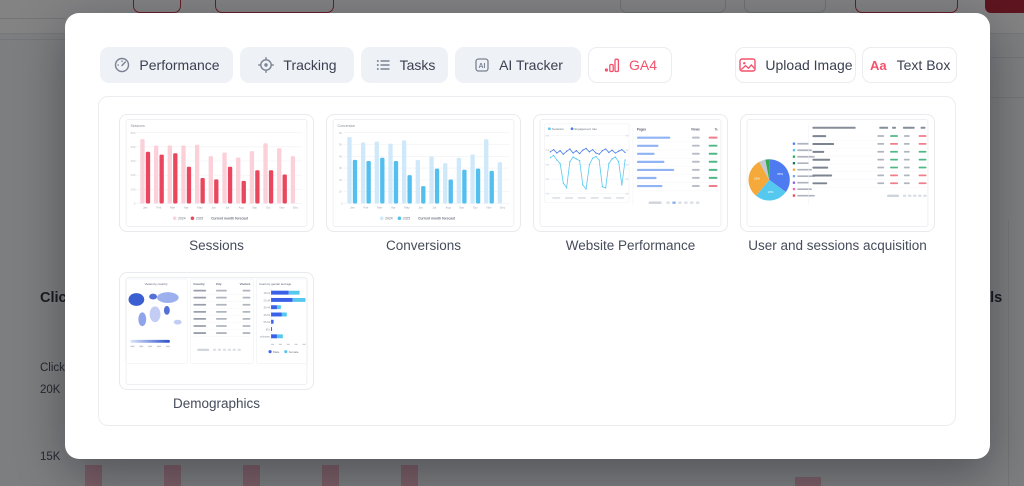 The height and width of the screenshot is (486, 1024). What do you see at coordinates (199, 284) in the screenshot?
I see `svg-text: Country` at bounding box center [199, 284].